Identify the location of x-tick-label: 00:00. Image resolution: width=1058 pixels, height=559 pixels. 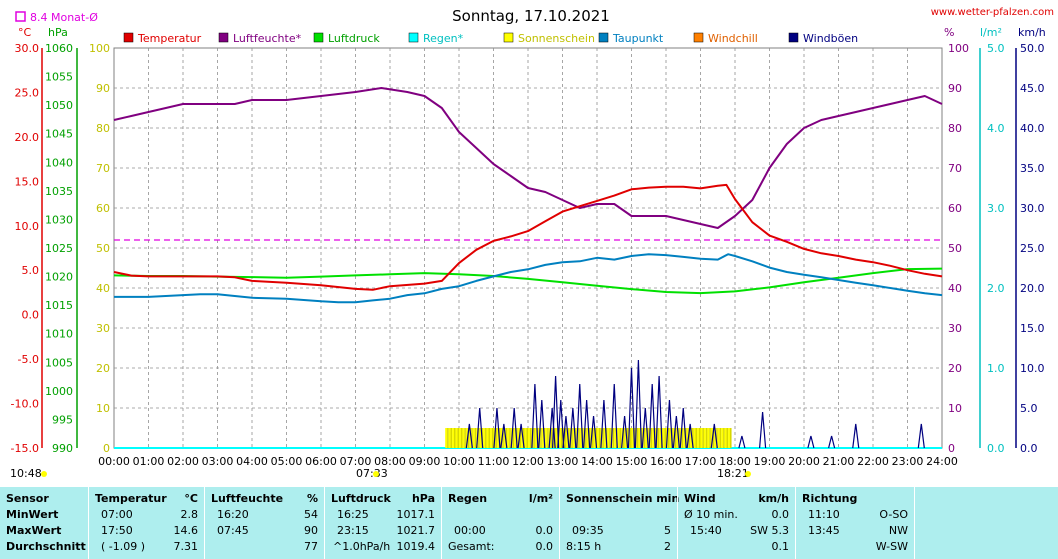
(114, 461).